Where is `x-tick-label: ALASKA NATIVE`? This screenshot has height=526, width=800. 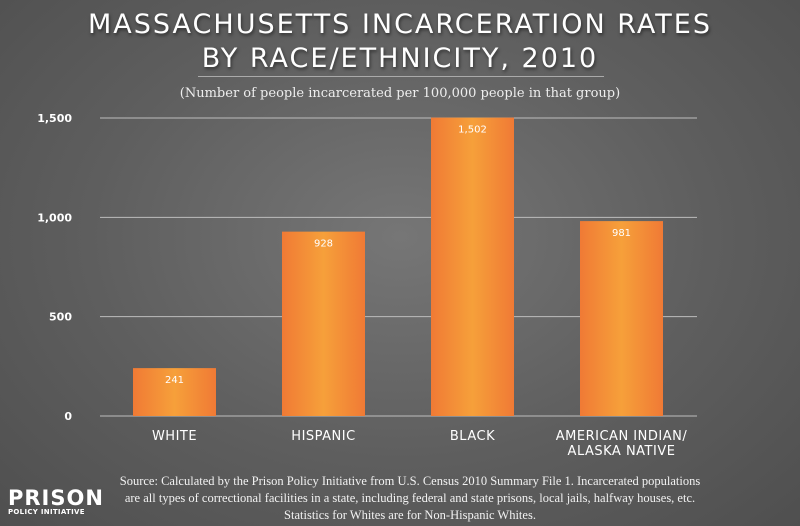 x-tick-label: ALASKA NATIVE is located at coordinates (622, 451).